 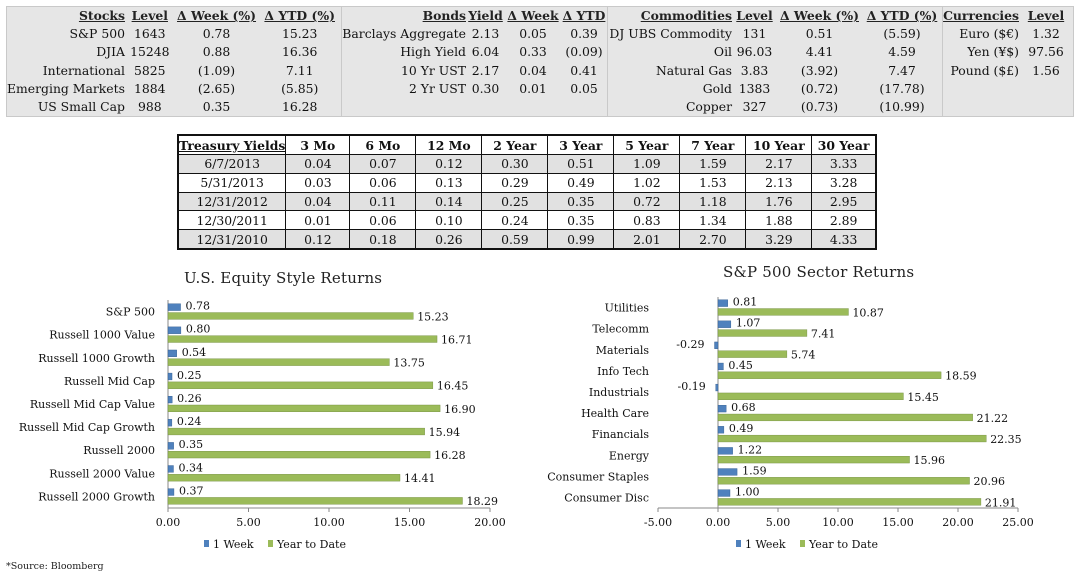 I want to click on stocks-cell: 7.11, so click(x=299, y=70).